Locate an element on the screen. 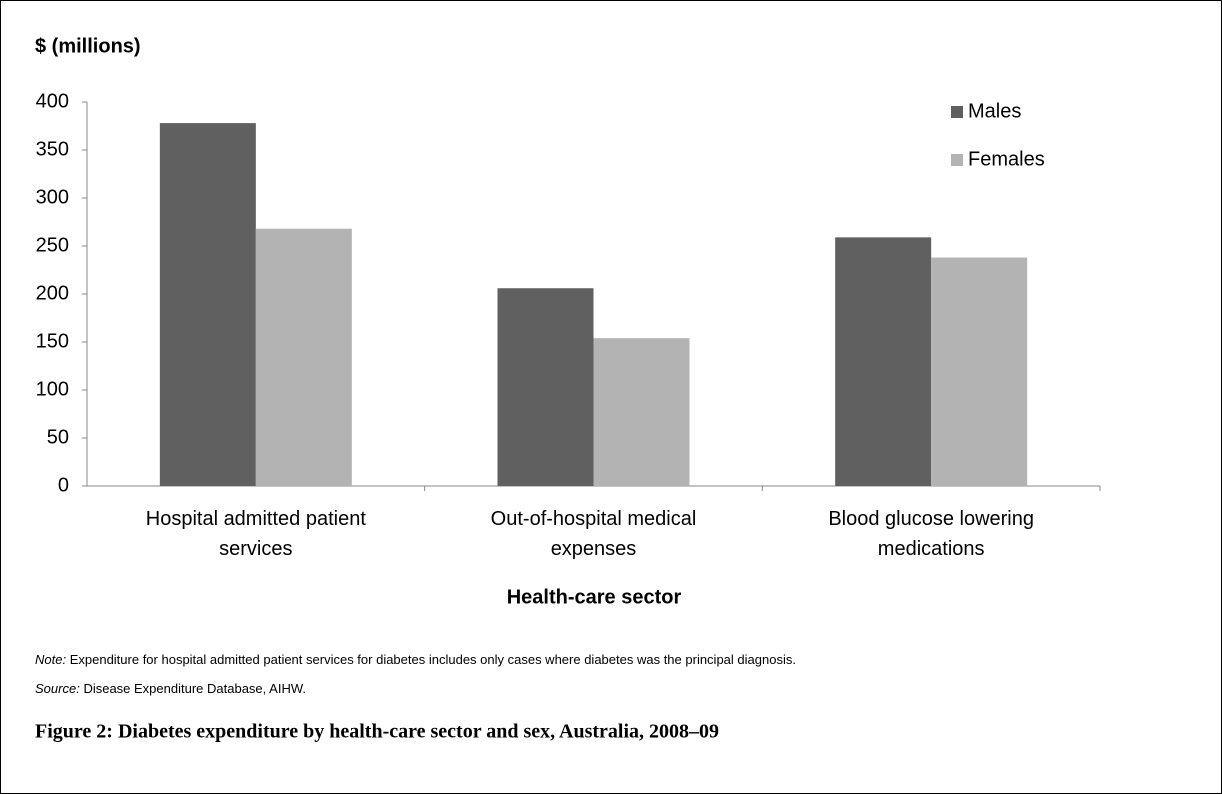  x-tick-label-box: Out-of-hospital medical expenses is located at coordinates (593, 534).